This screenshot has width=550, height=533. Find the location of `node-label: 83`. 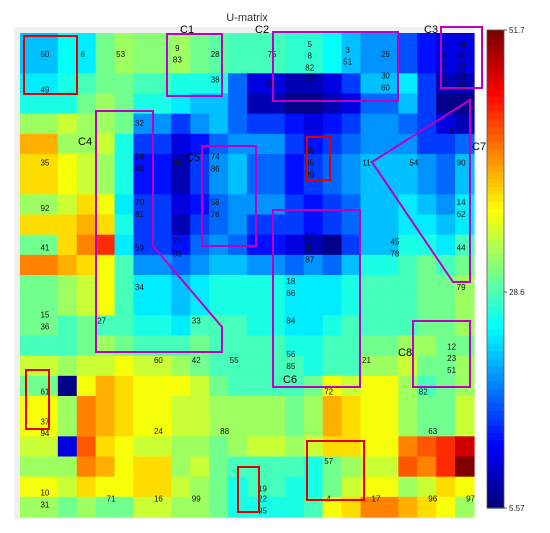

node-label: 83 is located at coordinates (177, 60).